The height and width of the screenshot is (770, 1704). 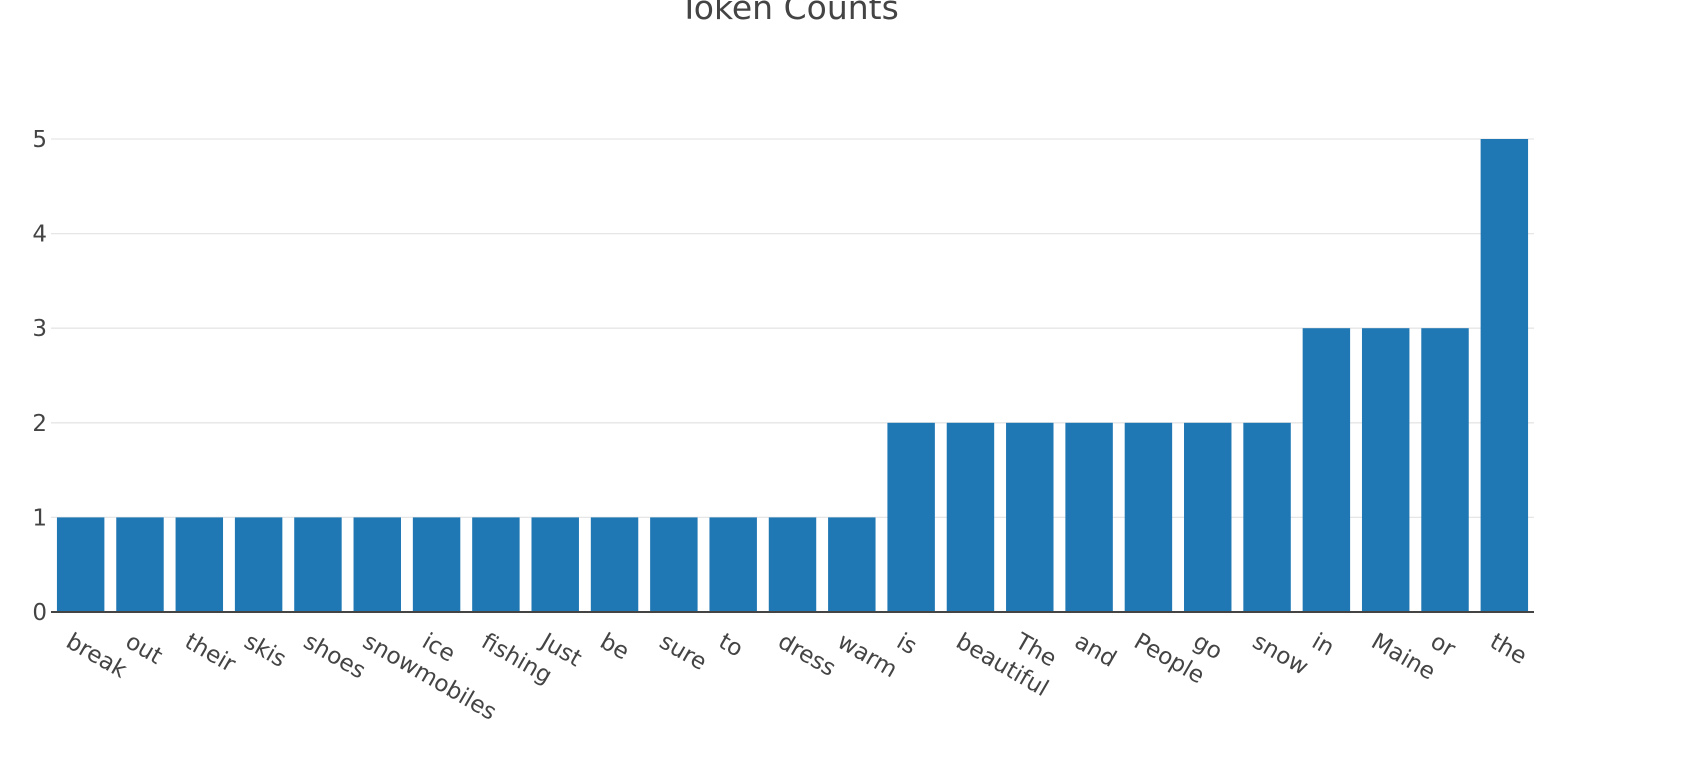 What do you see at coordinates (39, 376) in the screenshot?
I see `y-tick-labels: 0 1 2 3 4 5` at bounding box center [39, 376].